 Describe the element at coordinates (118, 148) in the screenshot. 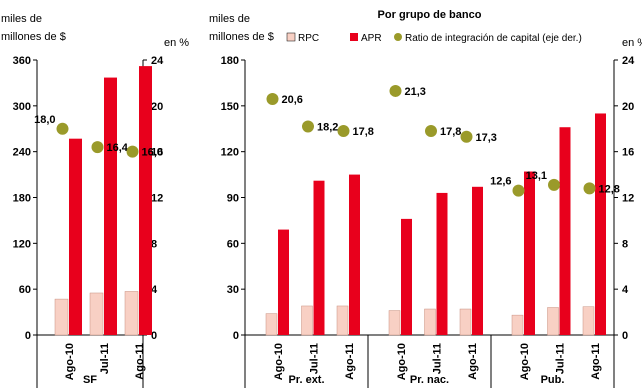

I see `data-label-ratio: 16,4` at that location.